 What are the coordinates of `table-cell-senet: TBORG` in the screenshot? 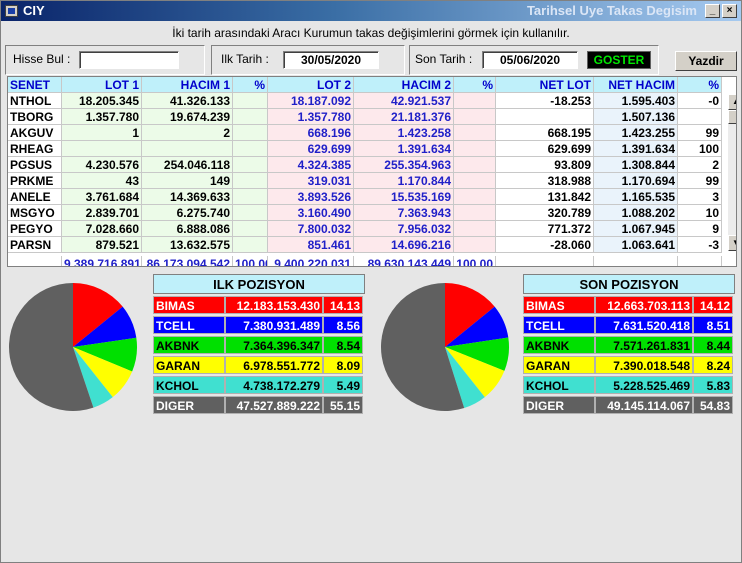 It's located at (35, 117).